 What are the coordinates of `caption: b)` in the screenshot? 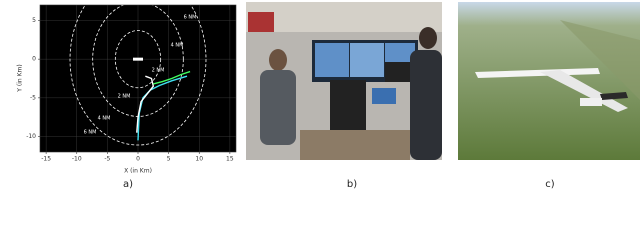 It's located at (352, 184).